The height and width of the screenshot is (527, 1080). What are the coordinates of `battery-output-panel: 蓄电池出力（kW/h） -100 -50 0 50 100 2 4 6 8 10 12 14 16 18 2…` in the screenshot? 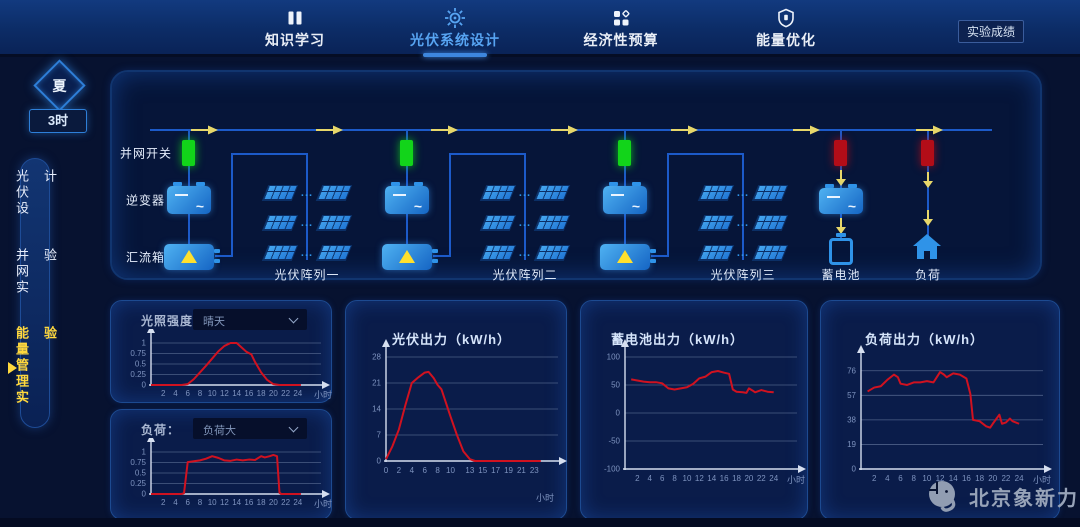 It's located at (694, 410).